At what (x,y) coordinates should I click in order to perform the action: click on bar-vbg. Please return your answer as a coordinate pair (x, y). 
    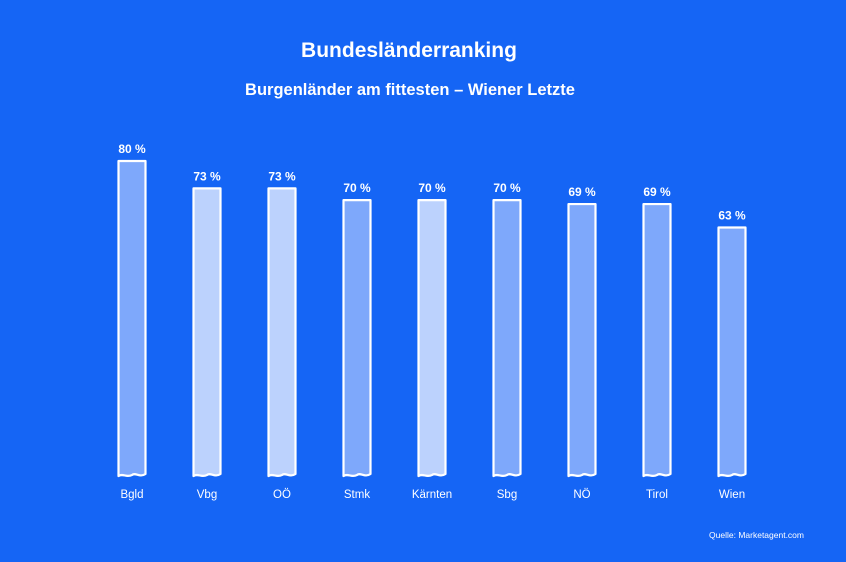
    Looking at the image, I should click on (207, 332).